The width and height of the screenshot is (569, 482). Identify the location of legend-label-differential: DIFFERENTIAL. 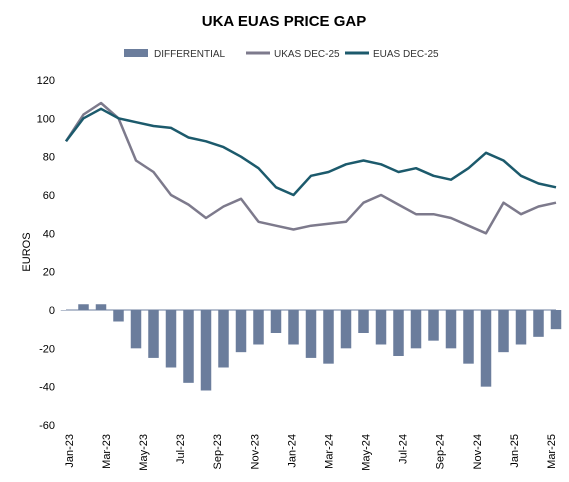
(190, 54).